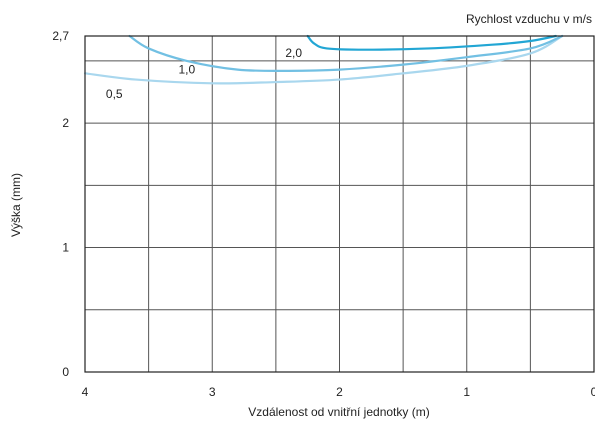 The image size is (595, 421). What do you see at coordinates (60, 204) in the screenshot?
I see `y-axis-ticks: 0 1 2 2,7` at bounding box center [60, 204].